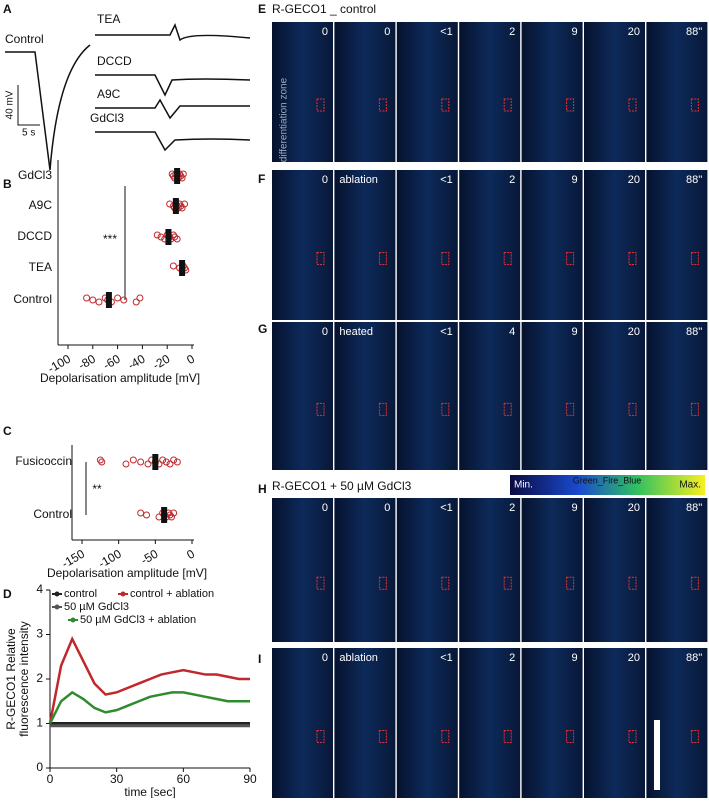 This screenshot has width=709, height=803. What do you see at coordinates (7, 9) in the screenshot?
I see `panel-label: A` at bounding box center [7, 9].